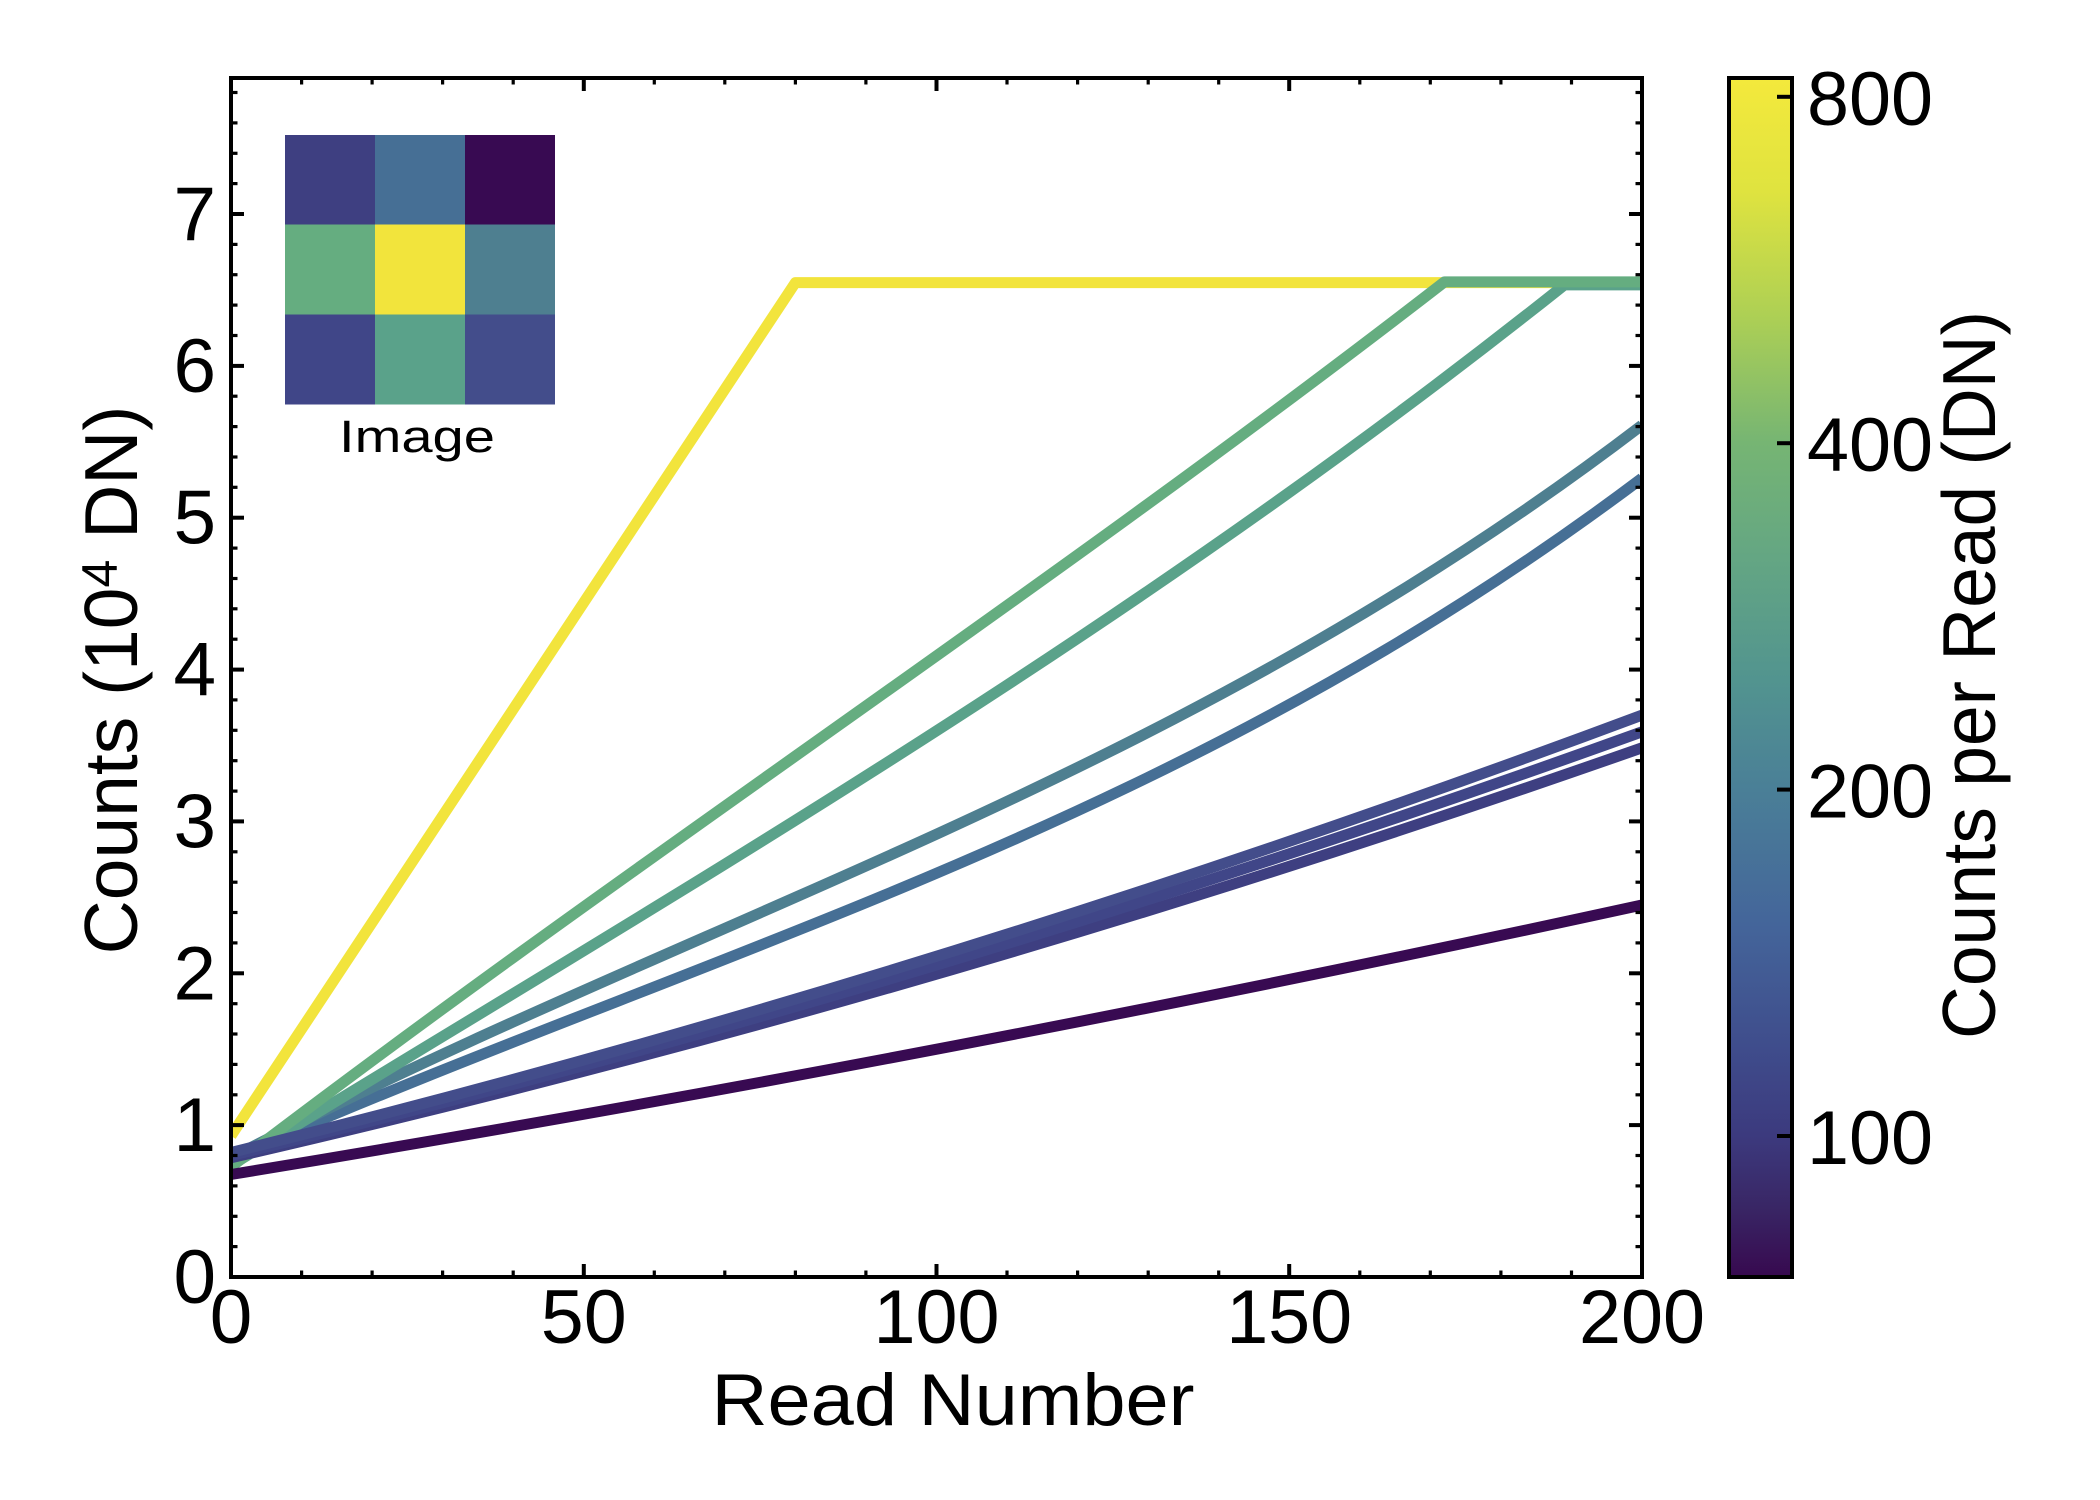 The width and height of the screenshot is (2100, 1500). Describe the element at coordinates (111, 680) in the screenshot. I see `svg-text: Counts (104 DN)` at that location.